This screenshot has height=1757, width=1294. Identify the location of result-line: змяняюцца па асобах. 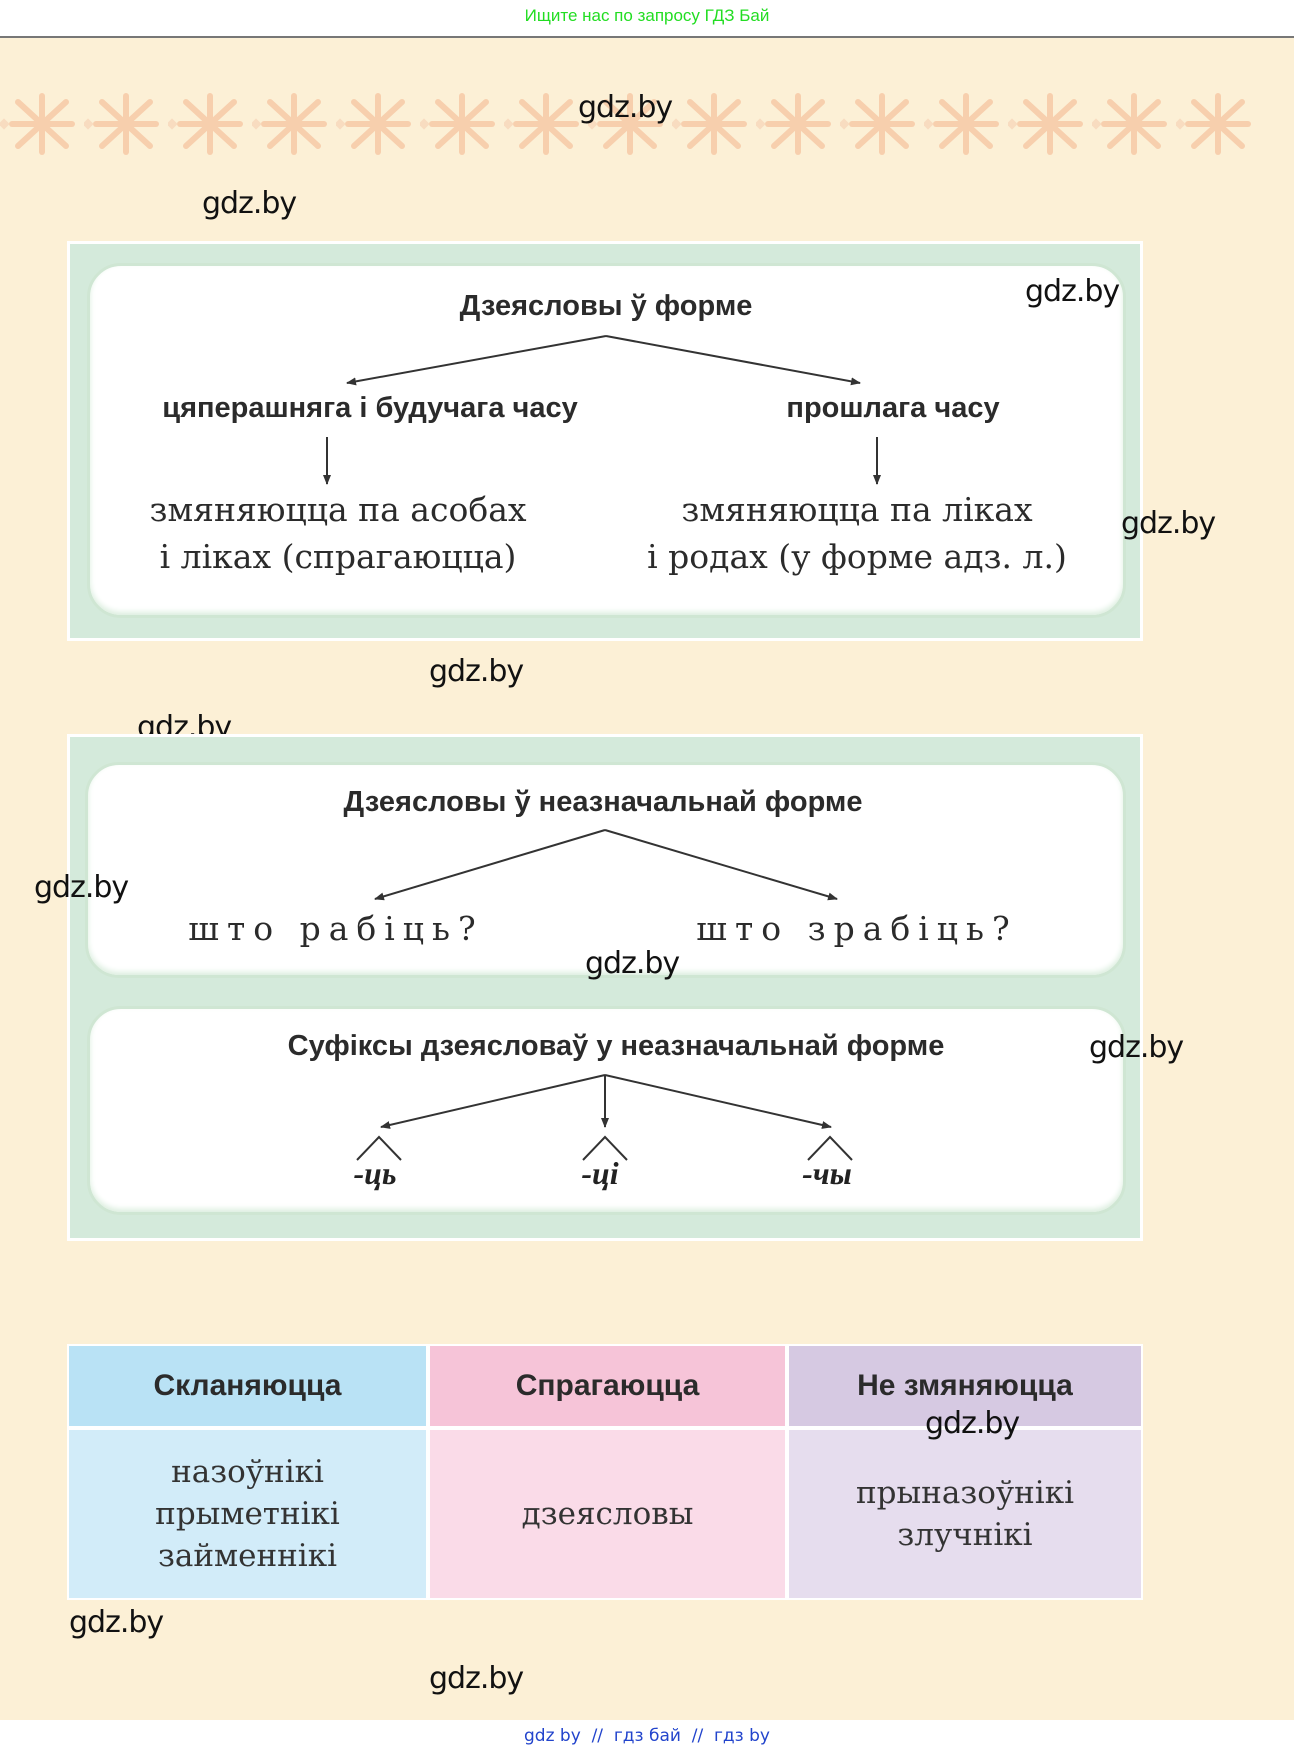
(338, 509).